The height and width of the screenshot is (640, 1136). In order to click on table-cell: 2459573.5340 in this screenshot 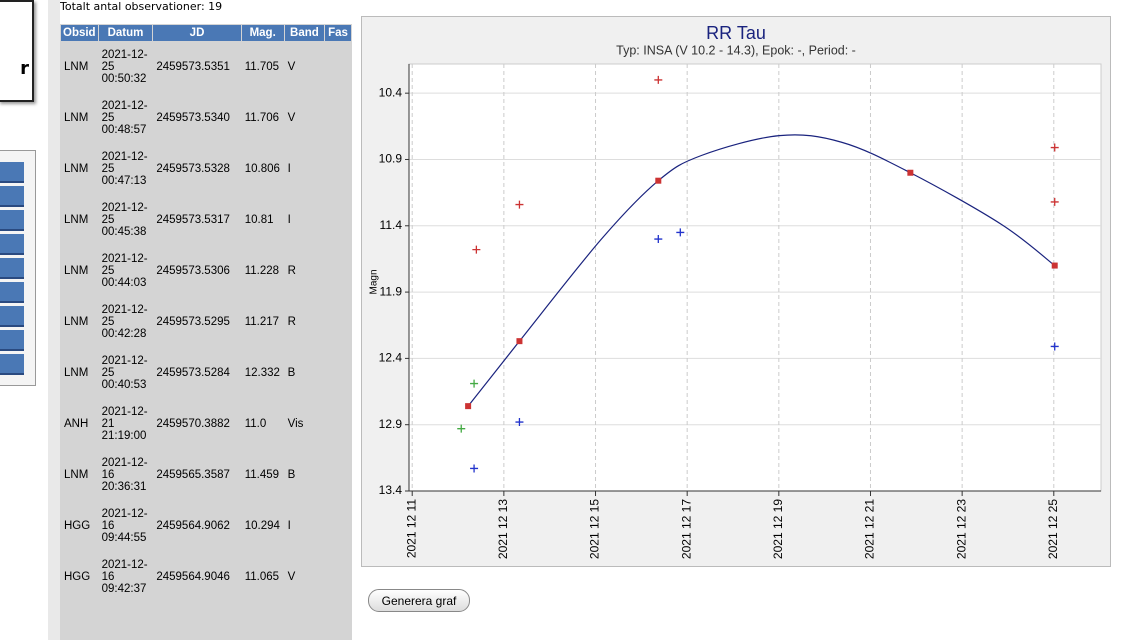, I will do `click(193, 118)`.